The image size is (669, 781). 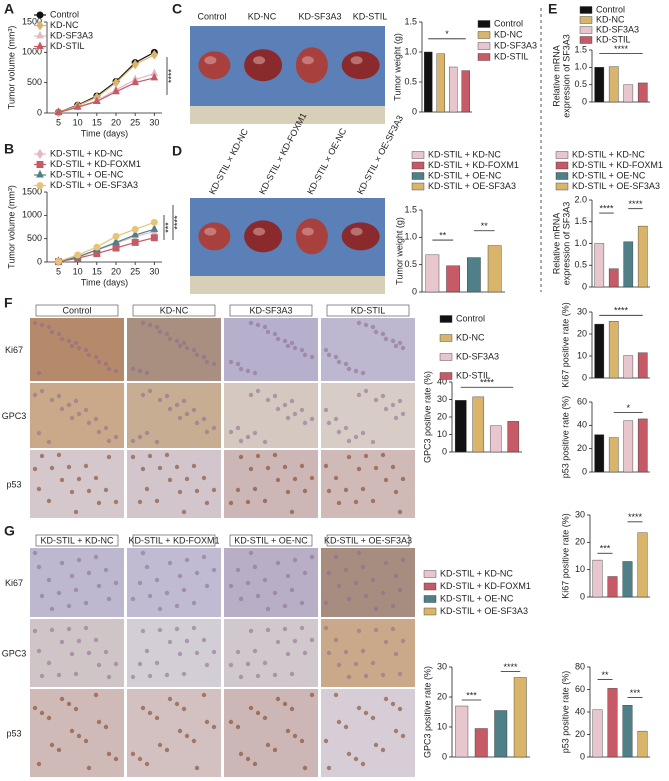 I want to click on y-tick-label: 0, so click(x=414, y=291).